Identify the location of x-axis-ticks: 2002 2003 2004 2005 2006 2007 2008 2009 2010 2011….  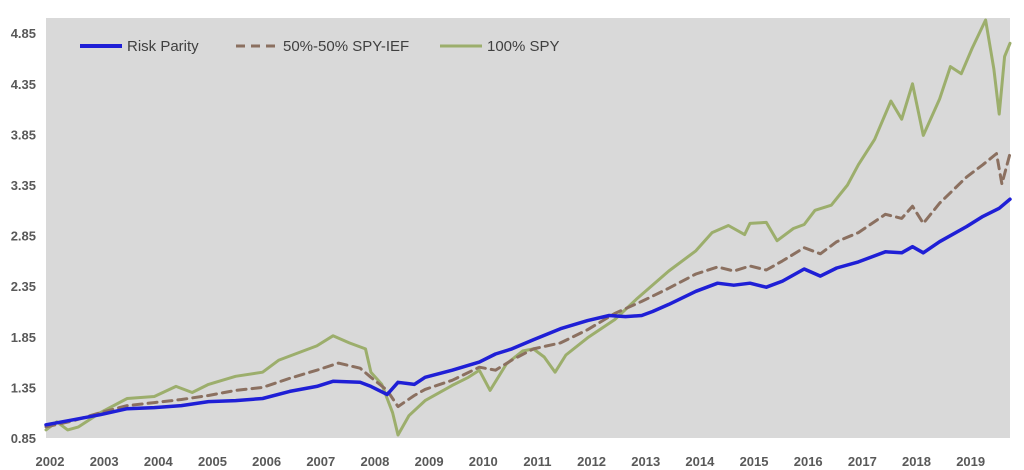
(511, 461).